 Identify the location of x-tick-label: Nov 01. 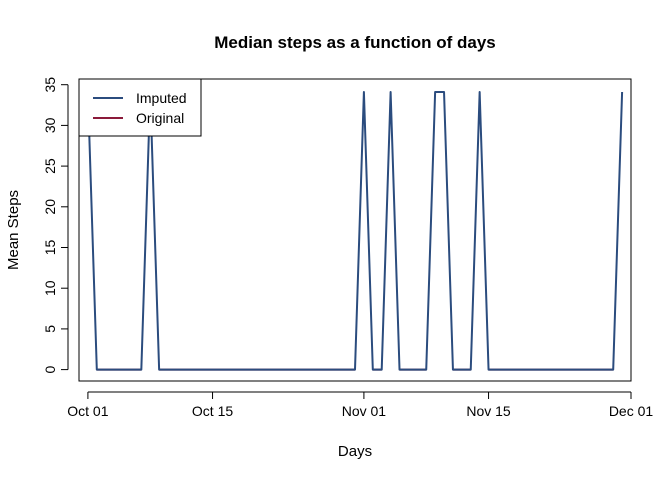
(364, 411).